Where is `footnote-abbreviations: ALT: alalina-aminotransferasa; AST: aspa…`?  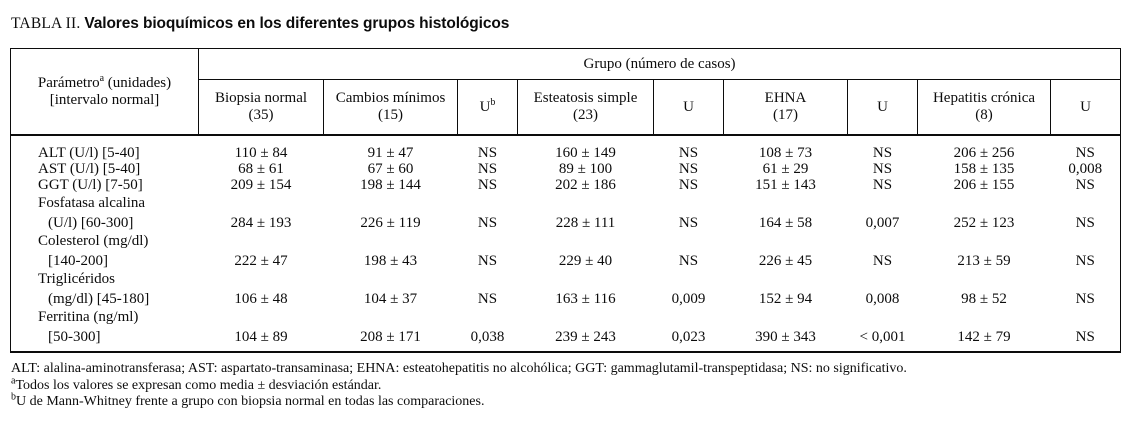 footnote-abbreviations: ALT: alalina-aminotransferasa; AST: aspa… is located at coordinates (459, 368).